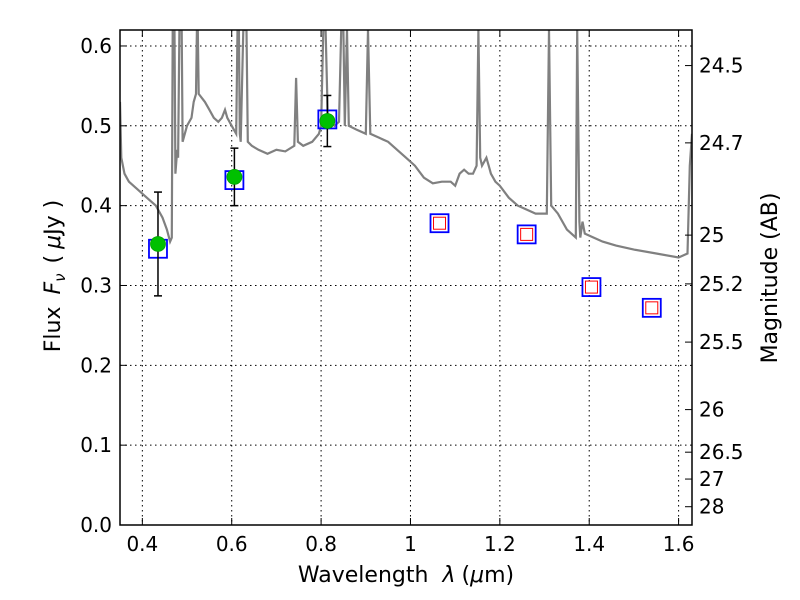 This screenshot has width=800, height=600. I want to click on mag-tick-label: 27, so click(711, 479).